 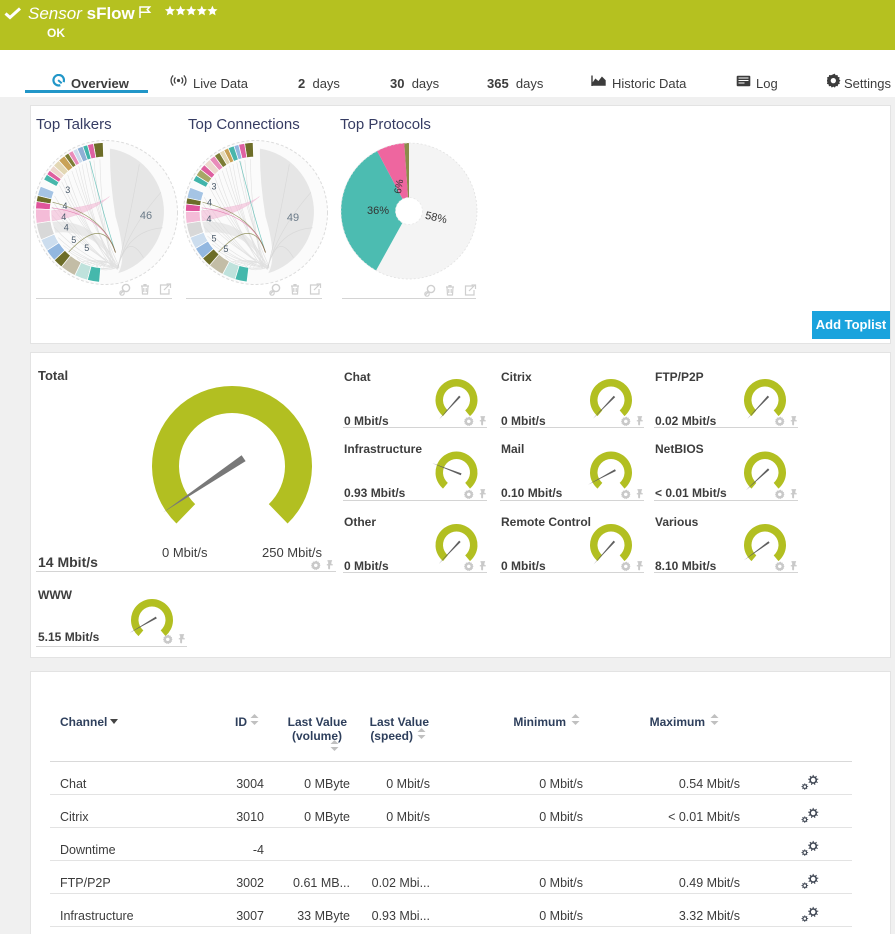 I want to click on svg-text: 58%, so click(x=436, y=218).